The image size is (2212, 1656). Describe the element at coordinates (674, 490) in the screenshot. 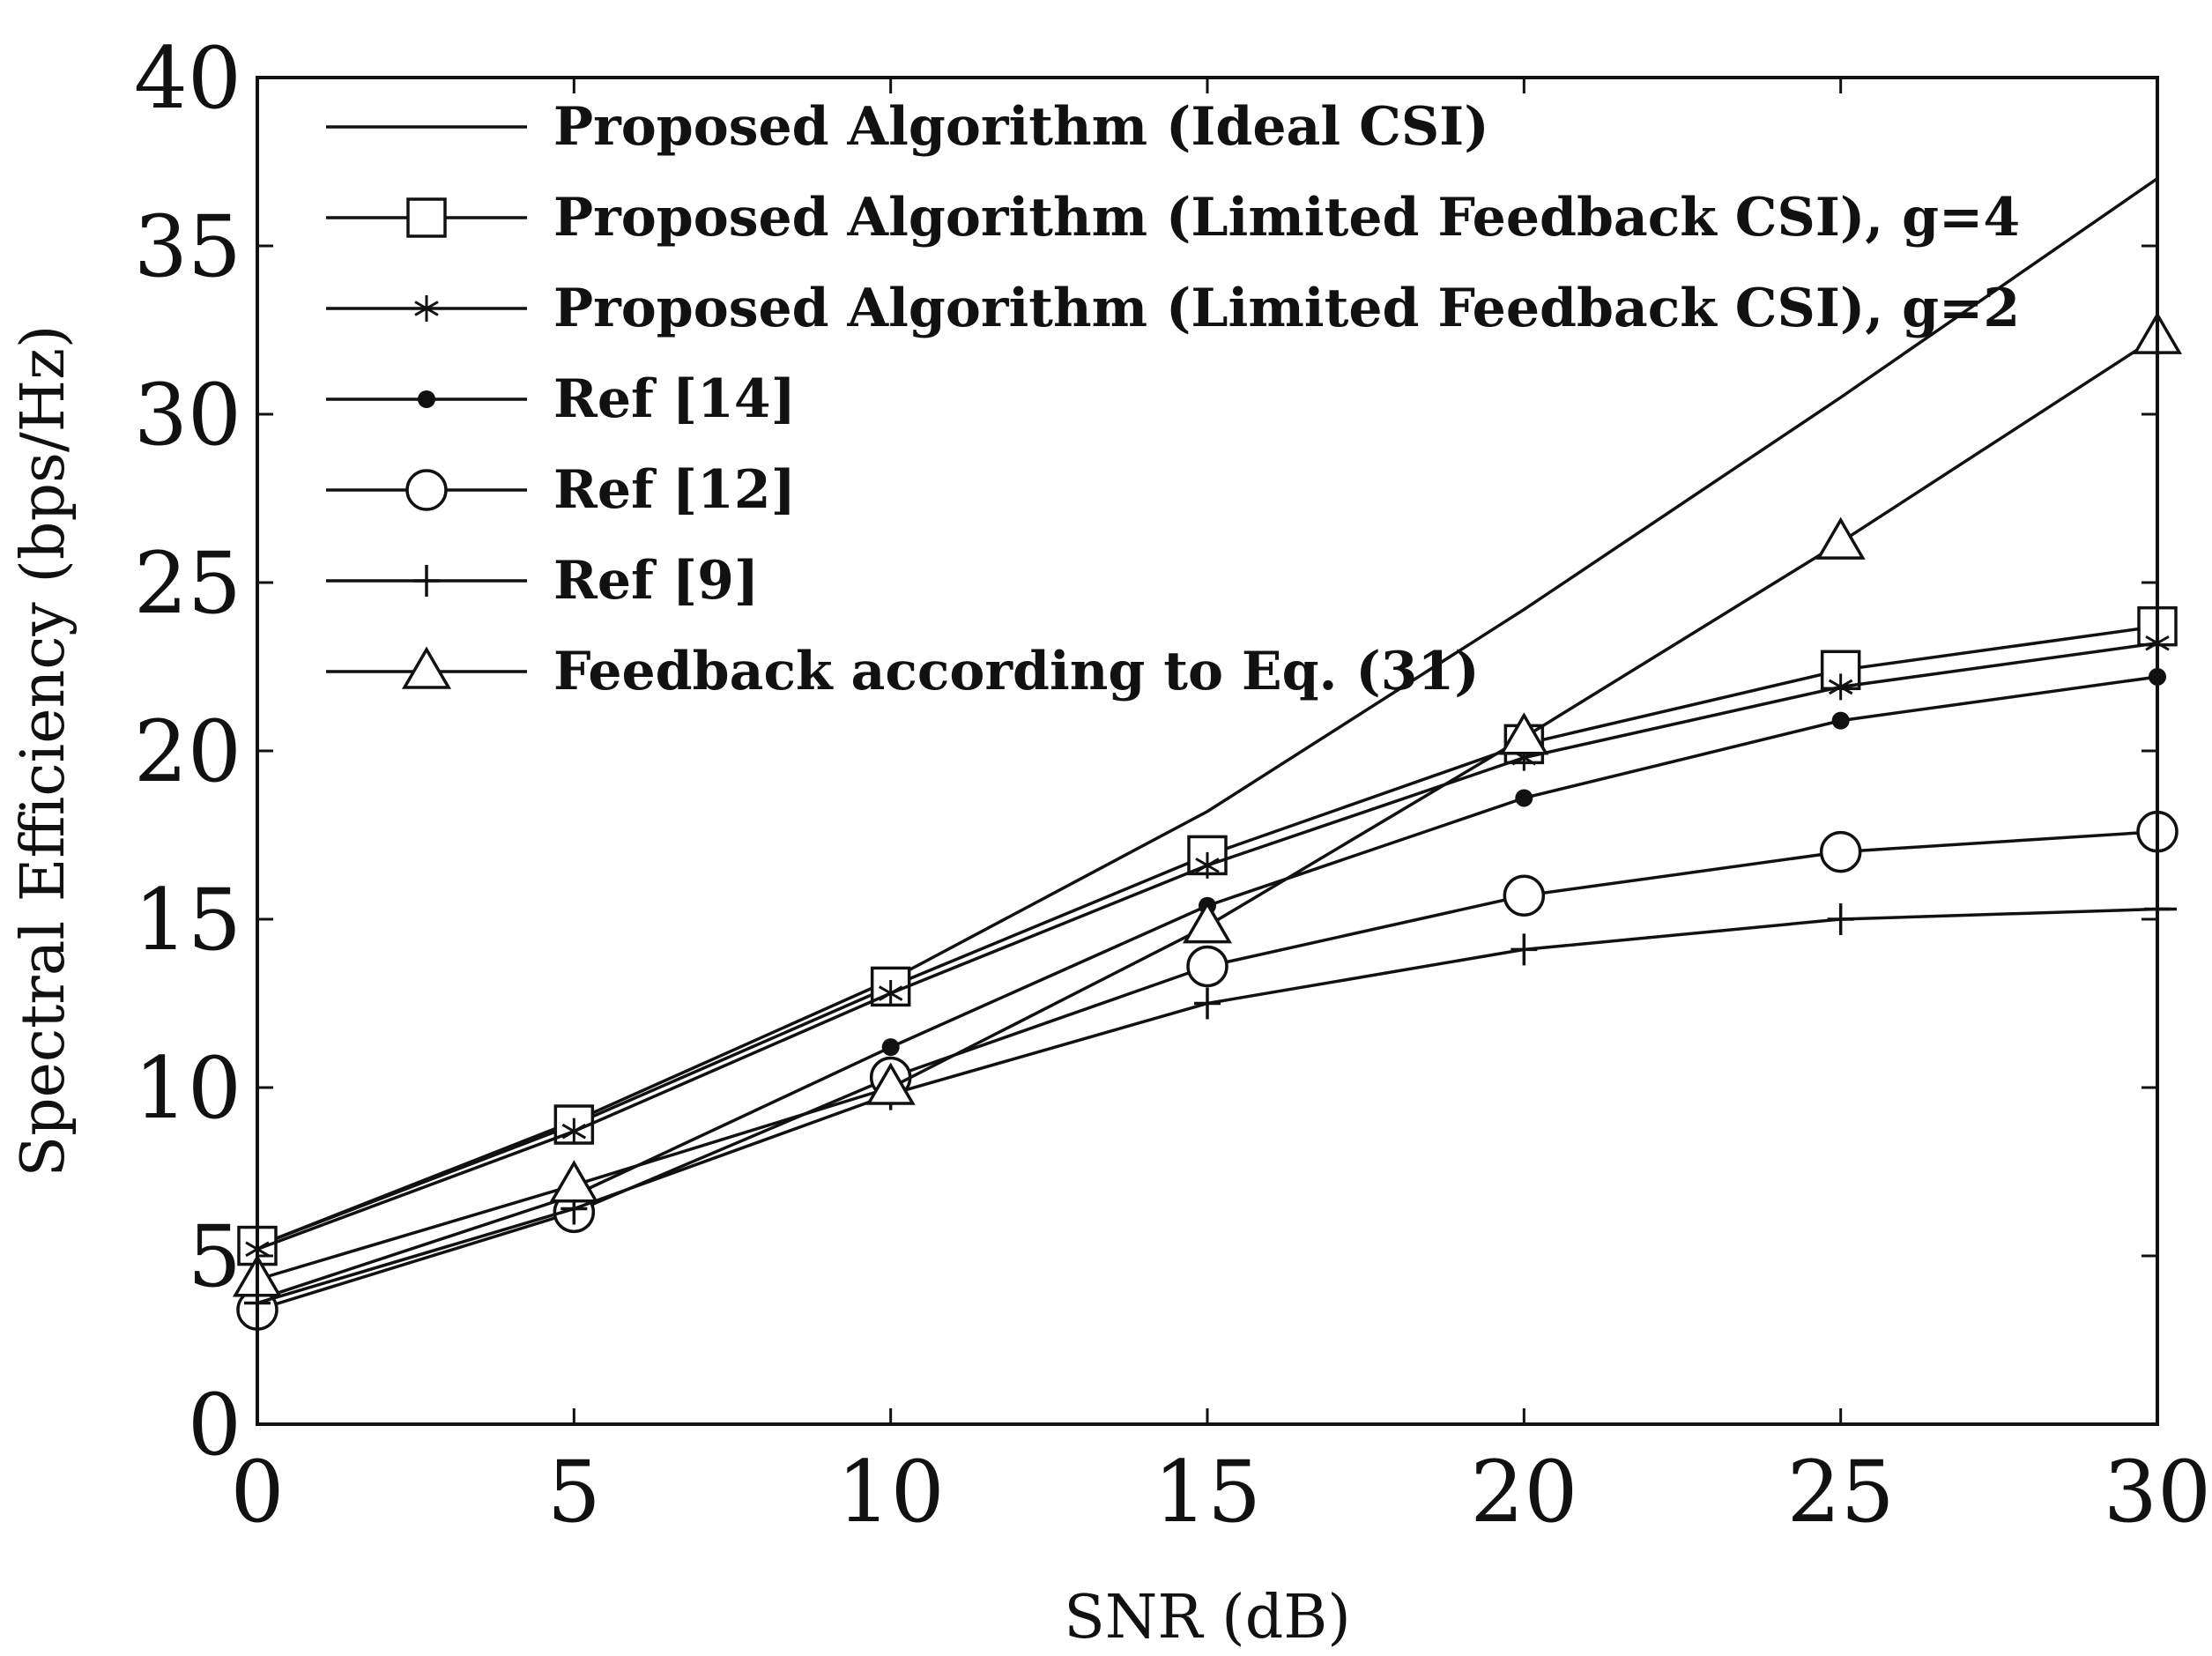

I see `legend-label: Ref [12]` at that location.